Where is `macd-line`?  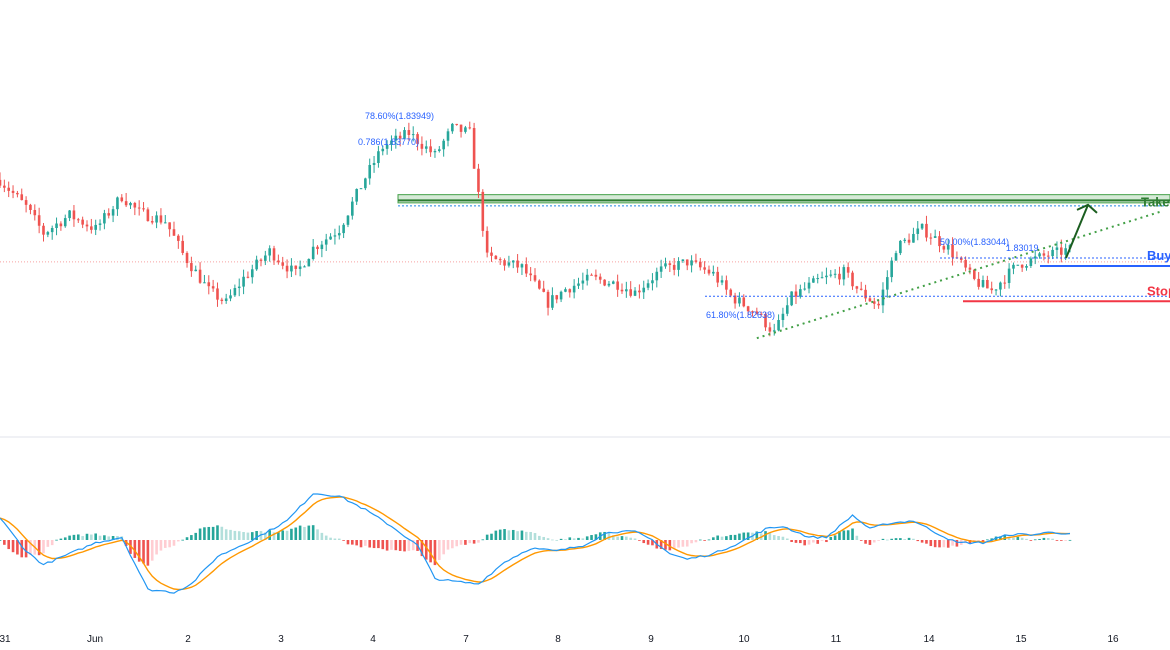 macd-line is located at coordinates (535, 543).